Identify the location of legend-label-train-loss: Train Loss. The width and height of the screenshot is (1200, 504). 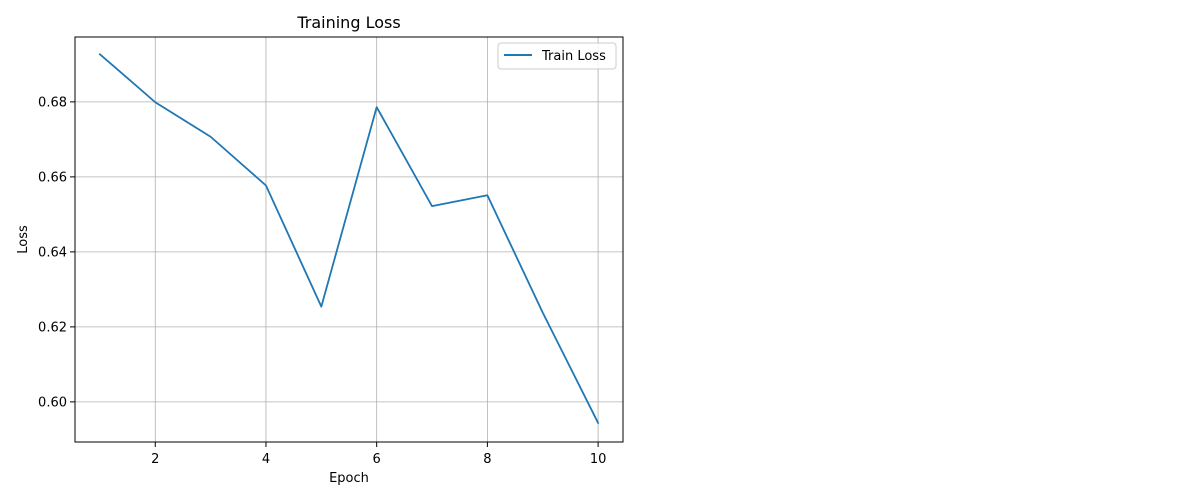
(573, 56).